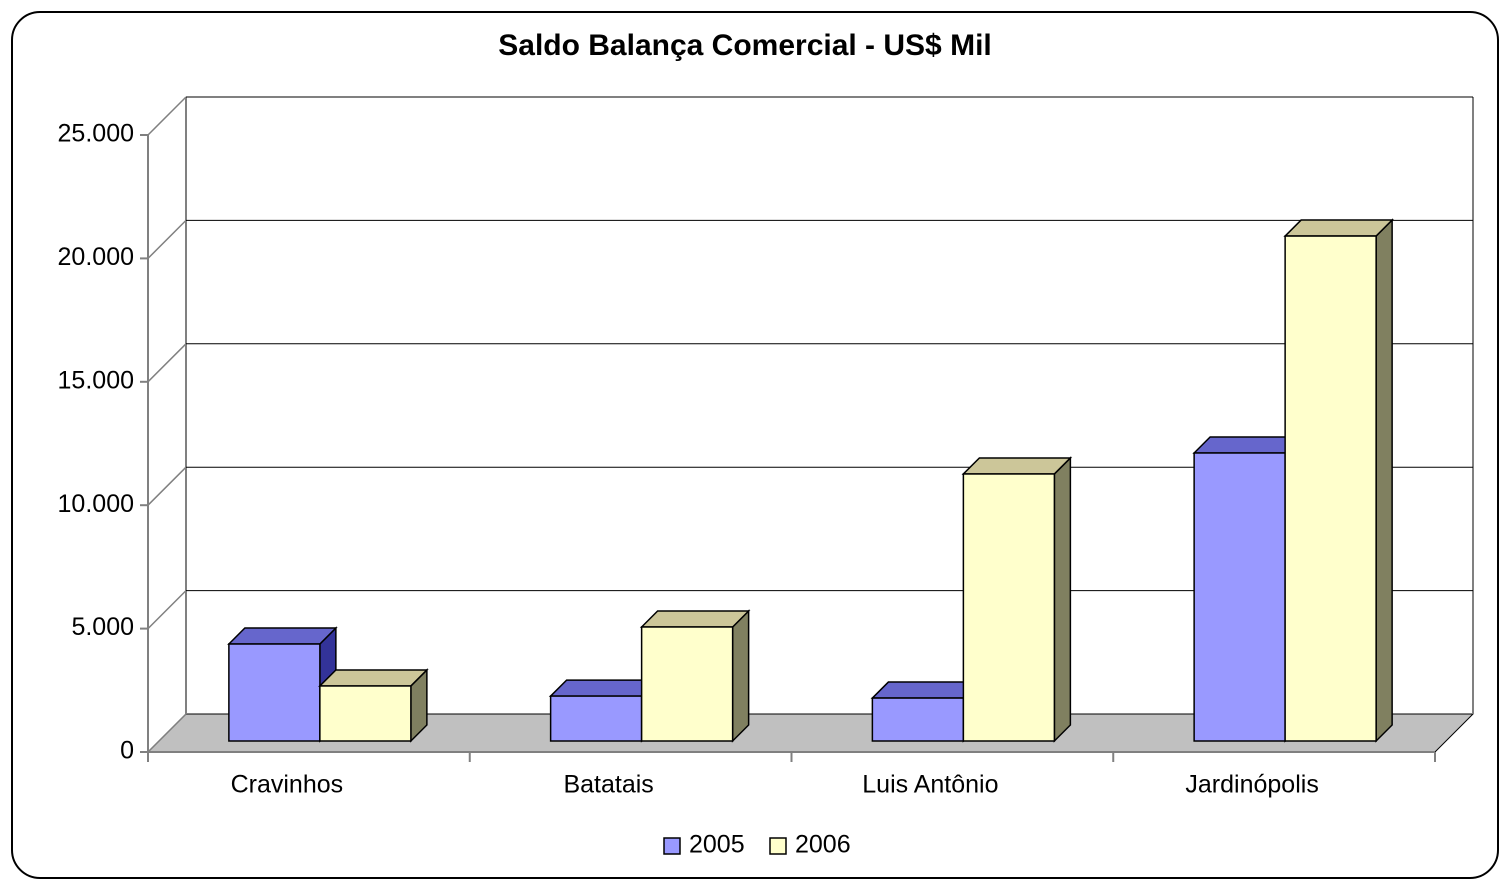  What do you see at coordinates (127, 751) in the screenshot?
I see `y-tick-label: 0` at bounding box center [127, 751].